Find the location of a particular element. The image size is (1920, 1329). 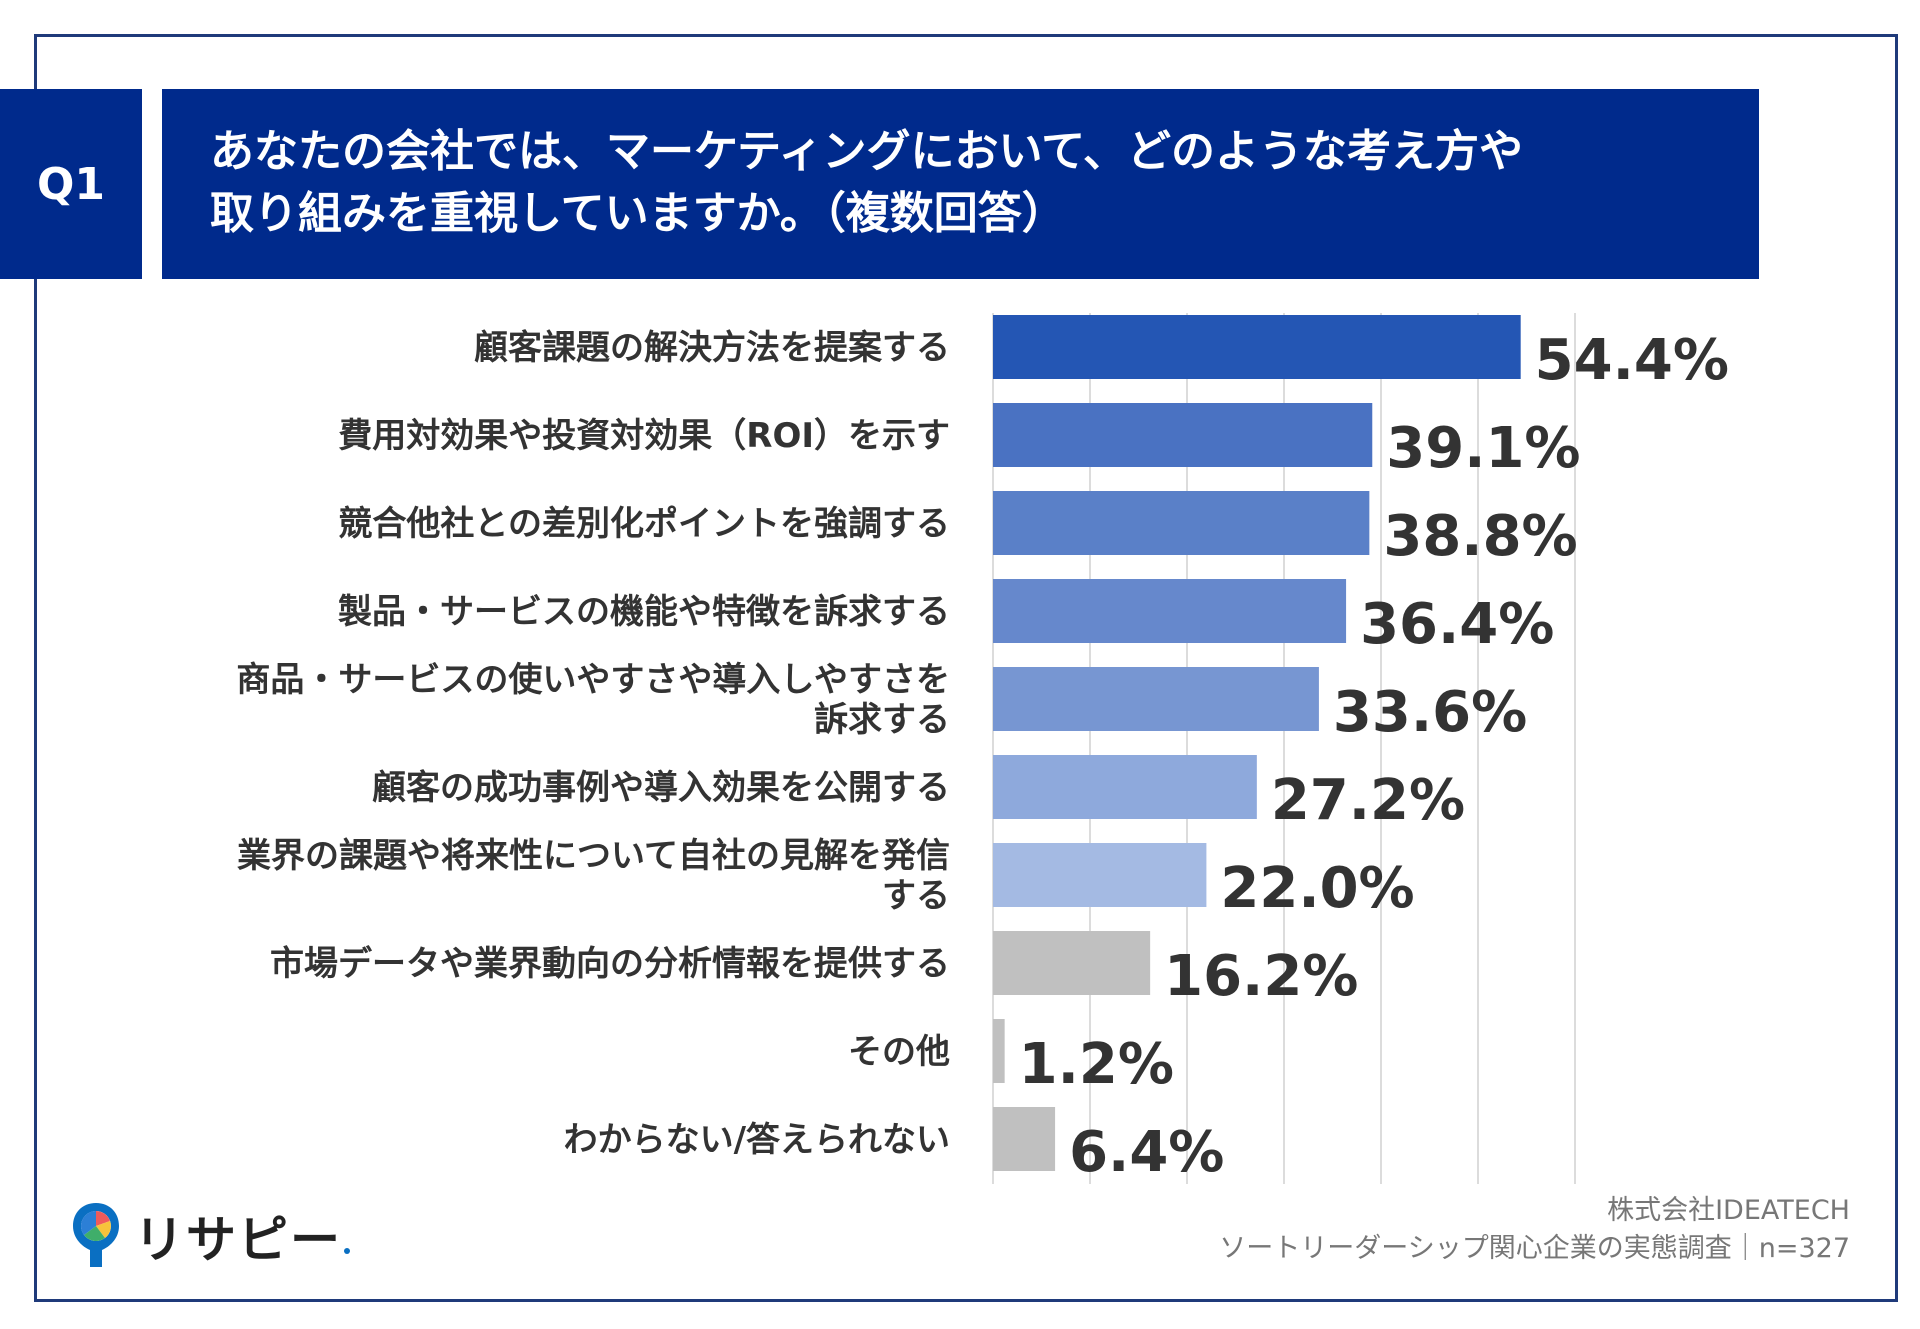

value-label-7: 16.2% is located at coordinates (1261, 976).